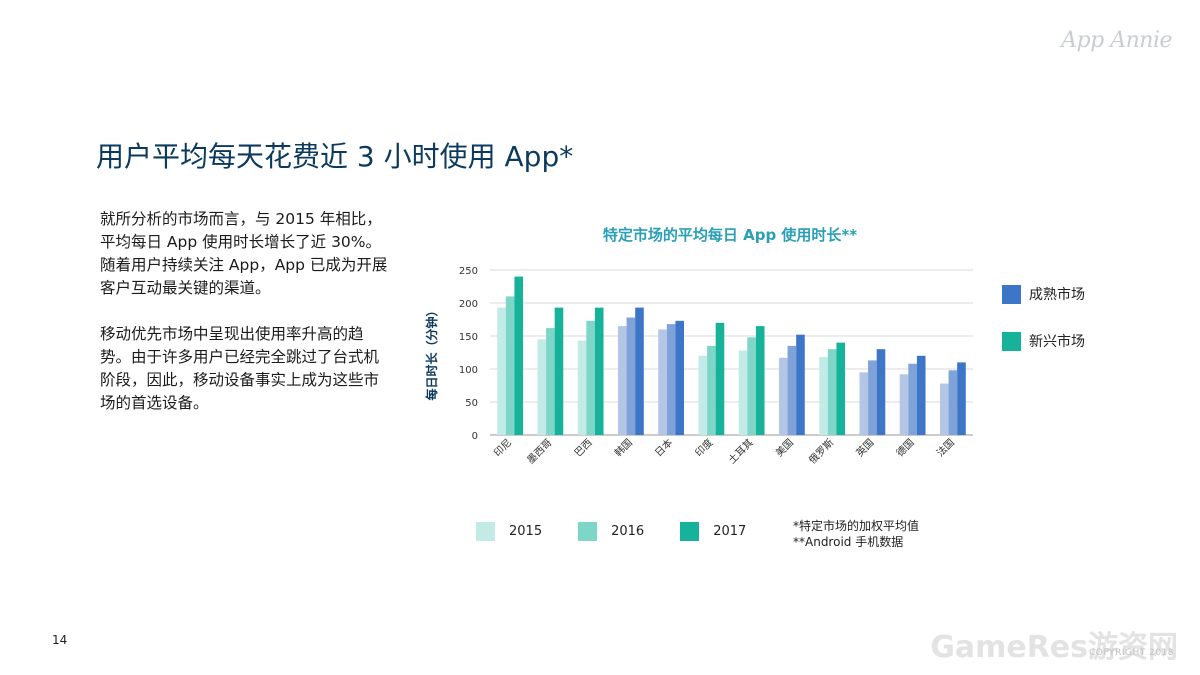 The width and height of the screenshot is (1200, 675). I want to click on copyright: COPYRIGHT 2018, so click(1131, 653).